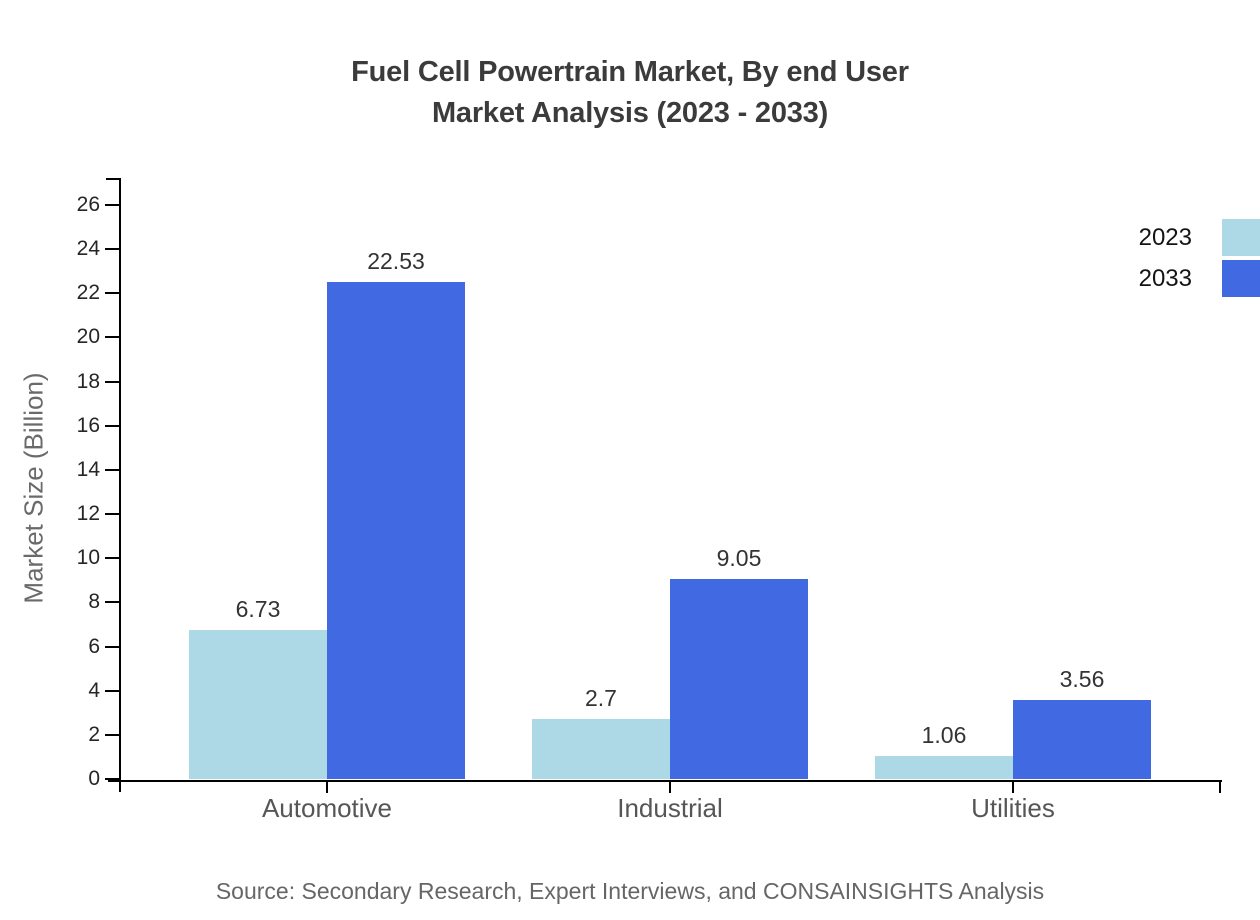 The height and width of the screenshot is (920, 1260). I want to click on chart-title-line2: Market Analysis (2023 - 2033), so click(630, 113).